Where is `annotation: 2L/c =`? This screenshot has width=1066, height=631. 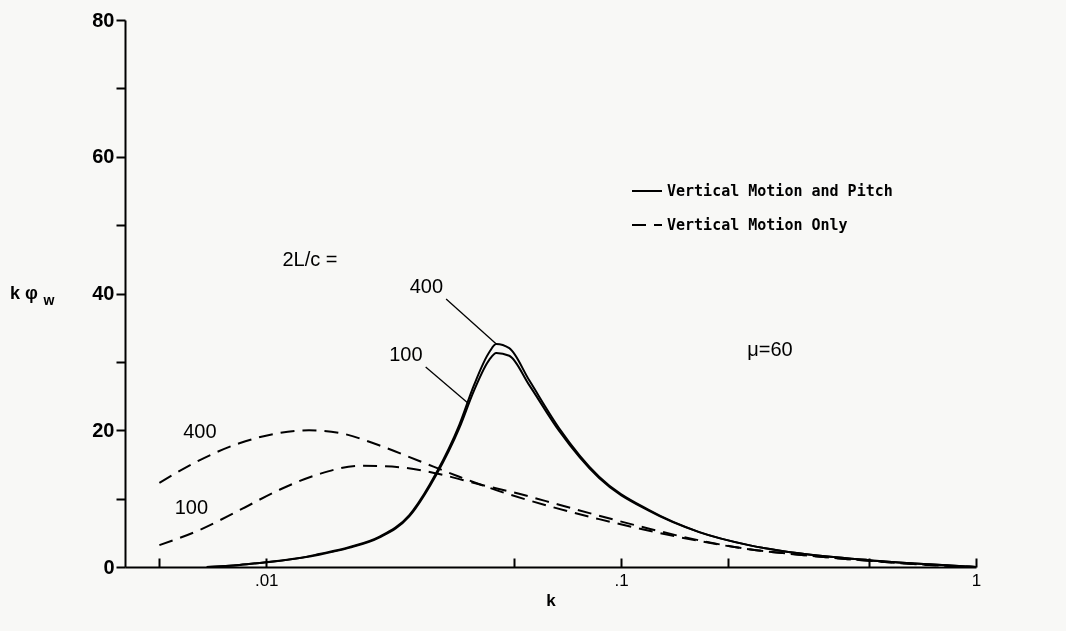
annotation: 2L/c = is located at coordinates (310, 259).